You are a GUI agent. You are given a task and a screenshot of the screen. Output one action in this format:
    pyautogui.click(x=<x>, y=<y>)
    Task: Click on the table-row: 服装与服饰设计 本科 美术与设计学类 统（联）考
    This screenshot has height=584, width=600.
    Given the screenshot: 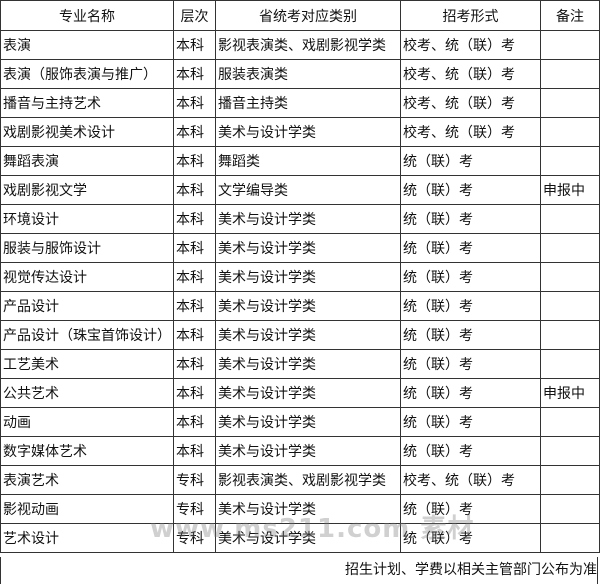 What is the action you would take?
    pyautogui.click(x=300, y=248)
    